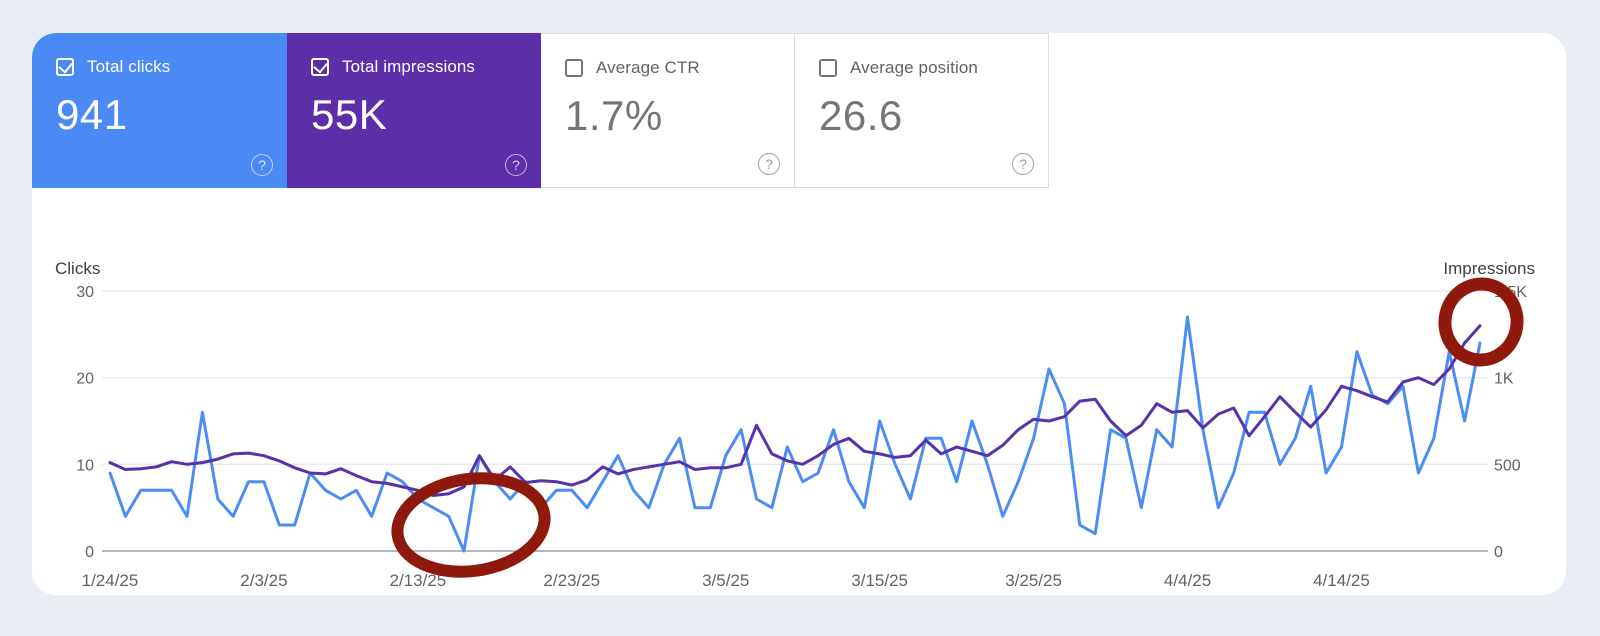 The width and height of the screenshot is (1600, 636). I want to click on x-axis-date-label: 1/24/25, so click(110, 580).